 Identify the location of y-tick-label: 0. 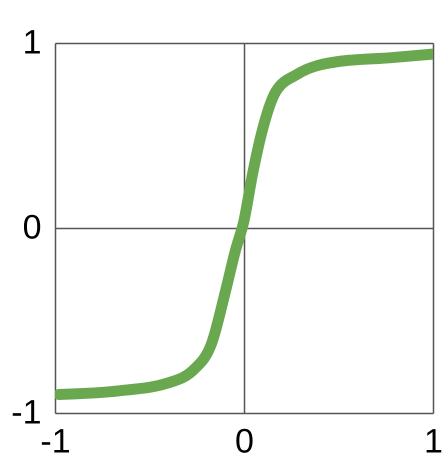
(32, 227).